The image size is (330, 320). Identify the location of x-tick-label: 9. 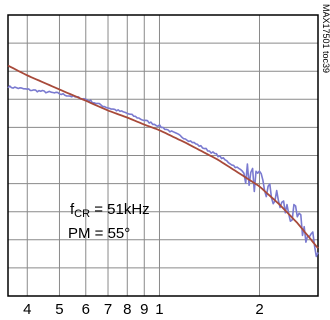
(144, 309).